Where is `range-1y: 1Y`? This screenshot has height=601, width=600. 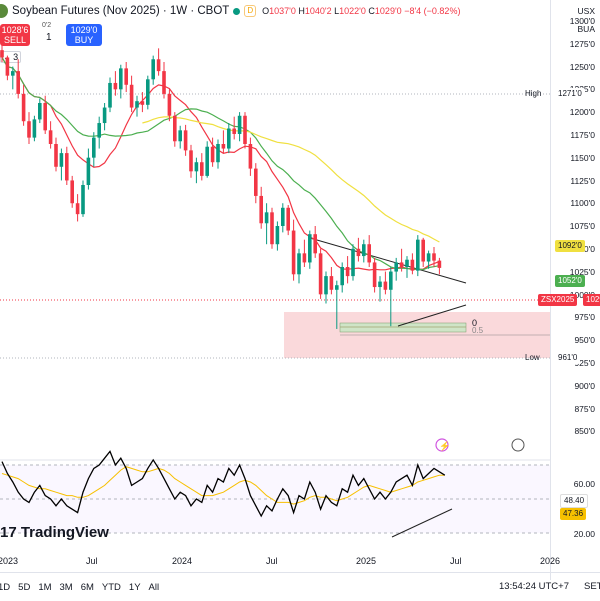
range-1y: 1Y is located at coordinates (134, 587).